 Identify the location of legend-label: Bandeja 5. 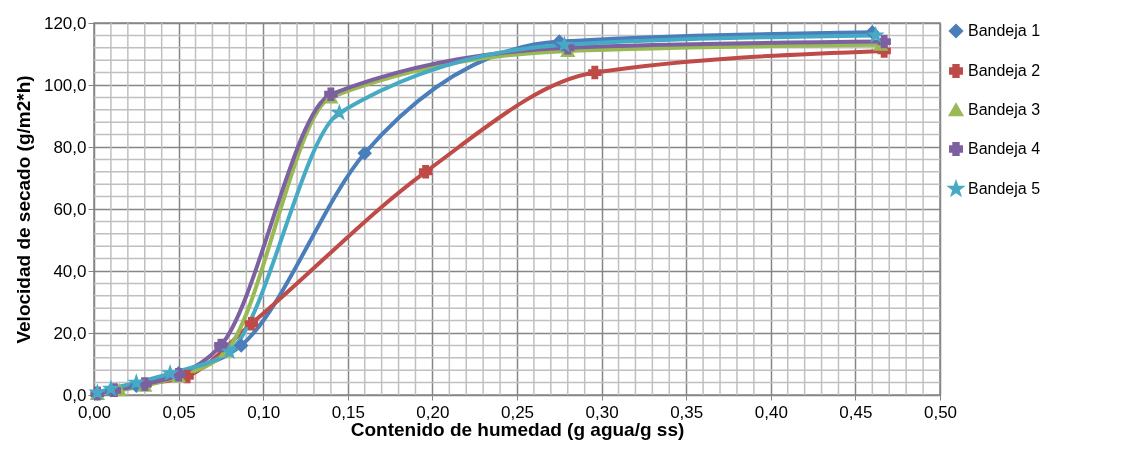
(1004, 188).